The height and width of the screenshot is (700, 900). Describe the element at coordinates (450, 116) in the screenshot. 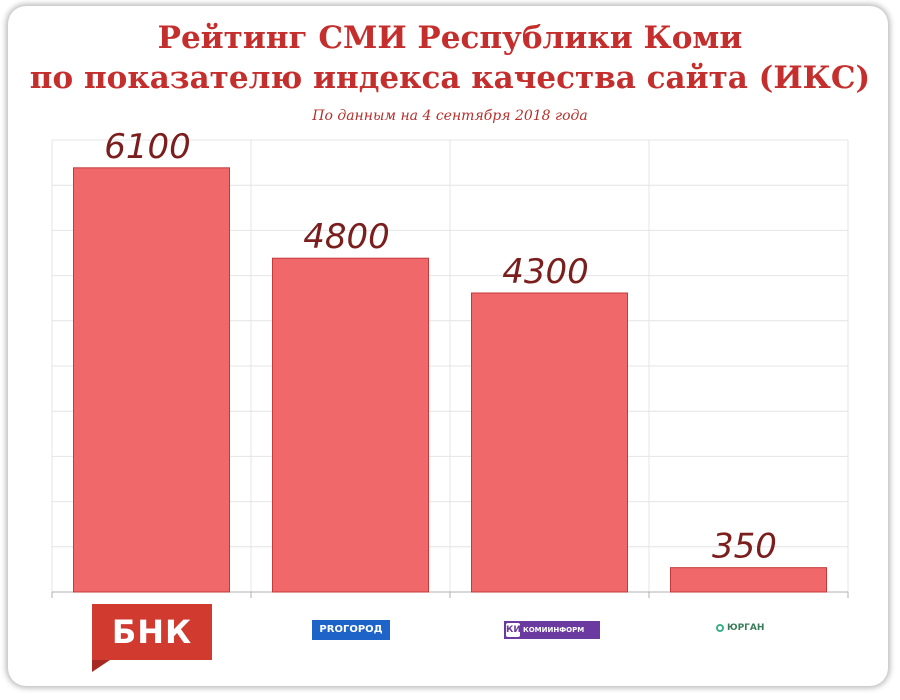

I see `chart-subtitle: По данным на 4 сентября 2018 года` at that location.